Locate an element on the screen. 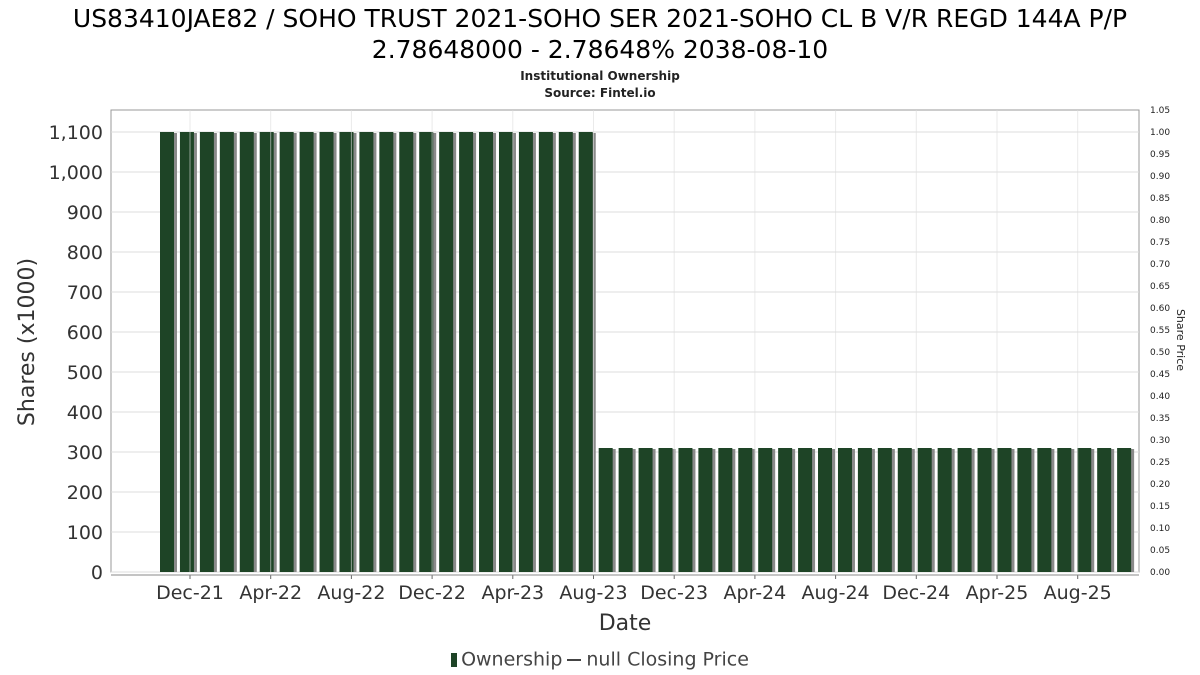 The height and width of the screenshot is (675, 1200). x-axis-label: Date is located at coordinates (625, 623).